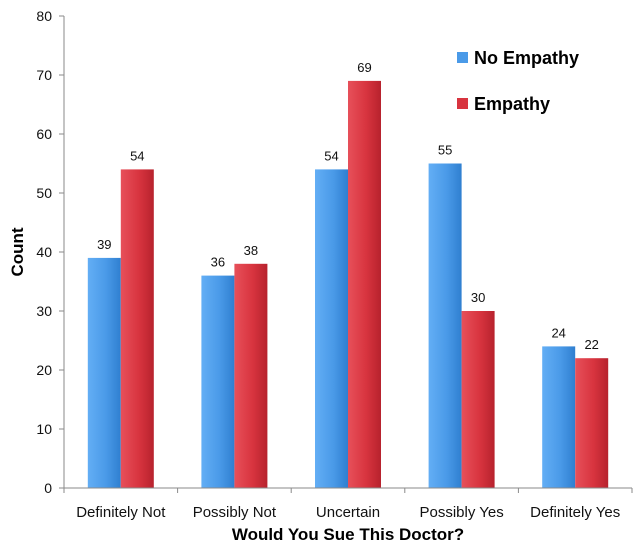 The width and height of the screenshot is (633, 547). I want to click on bar-empathy-definitely-not, so click(137, 328).